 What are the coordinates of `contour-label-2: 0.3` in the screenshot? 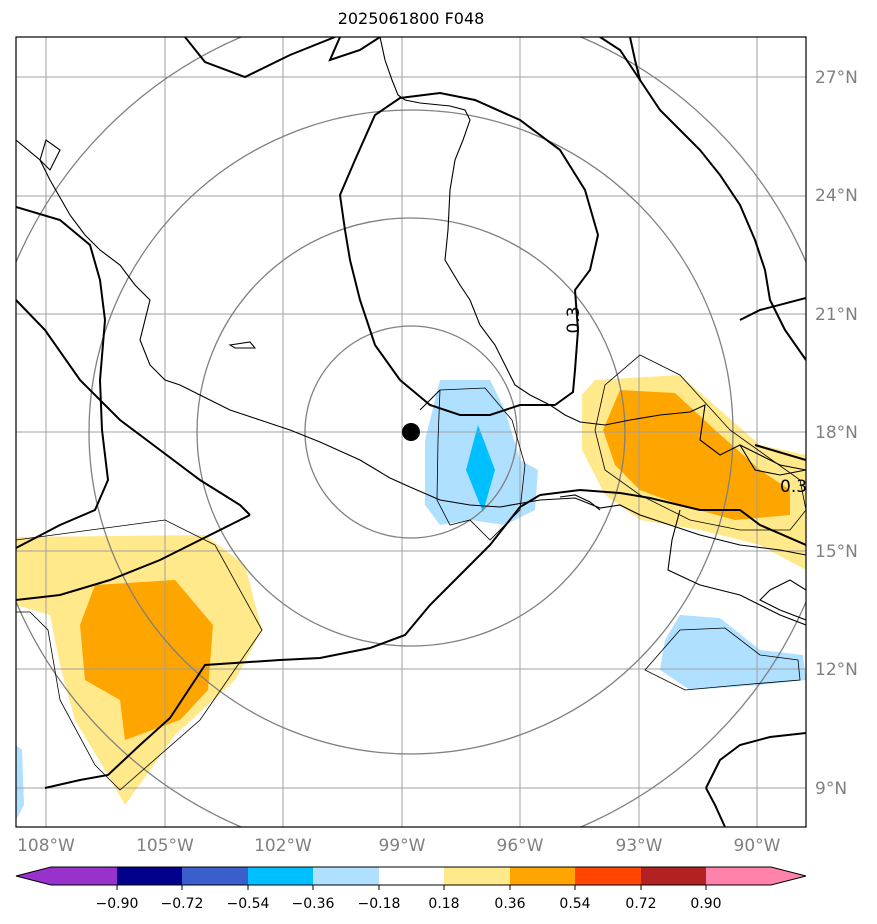 It's located at (793, 487).